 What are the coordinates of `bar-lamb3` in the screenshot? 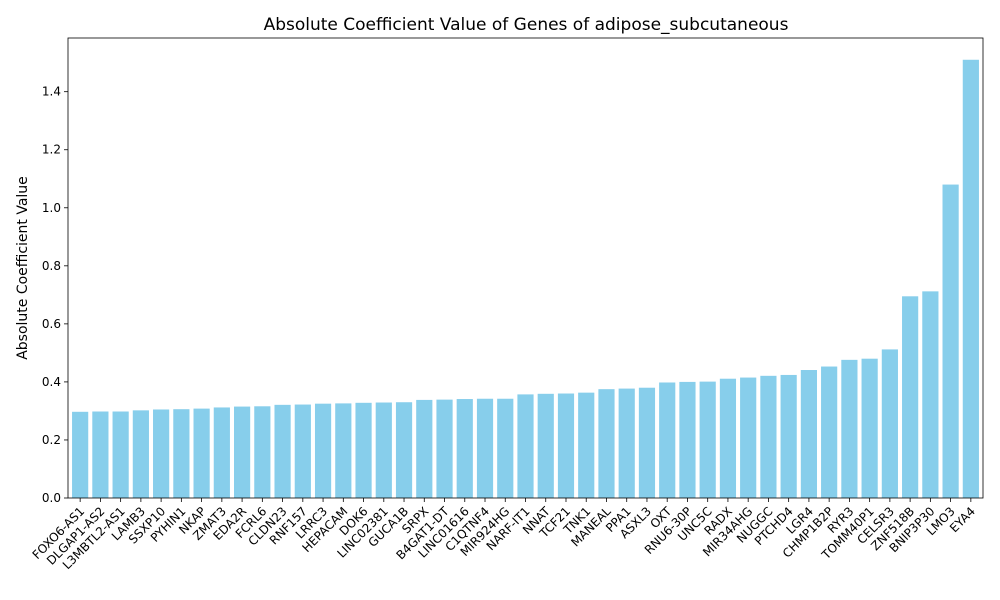 It's located at (140, 454).